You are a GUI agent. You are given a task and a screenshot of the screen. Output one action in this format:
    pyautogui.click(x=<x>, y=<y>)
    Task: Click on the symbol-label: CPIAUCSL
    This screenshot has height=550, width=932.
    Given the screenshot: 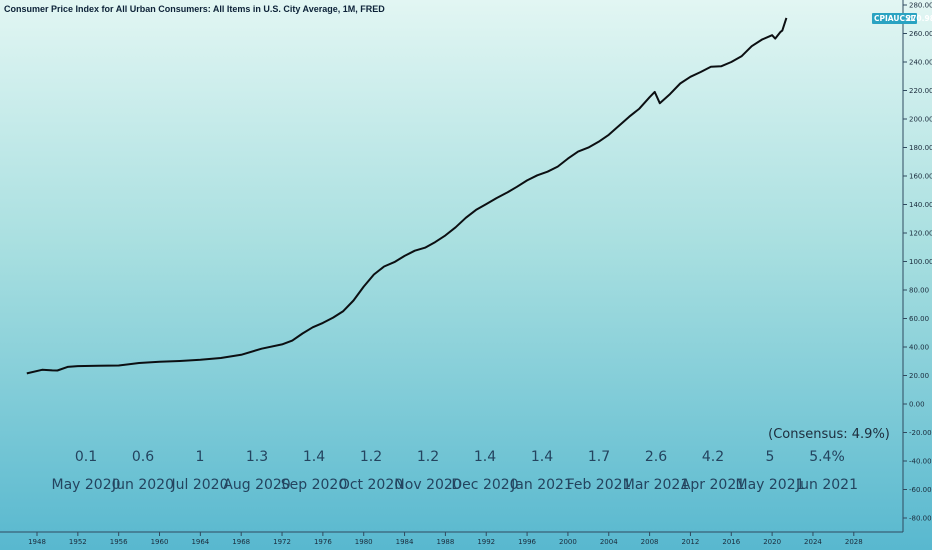 What is the action you would take?
    pyautogui.click(x=895, y=18)
    